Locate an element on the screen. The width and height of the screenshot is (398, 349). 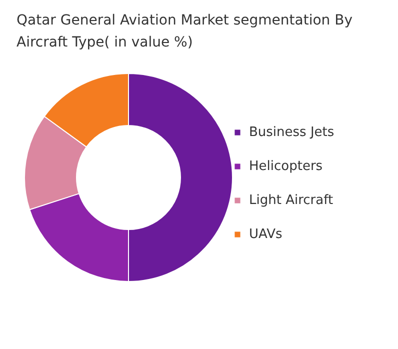
chart-title: Qatar General Aviation Market segmentation By Aircraft Type( in value %) is located at coordinates (184, 31).